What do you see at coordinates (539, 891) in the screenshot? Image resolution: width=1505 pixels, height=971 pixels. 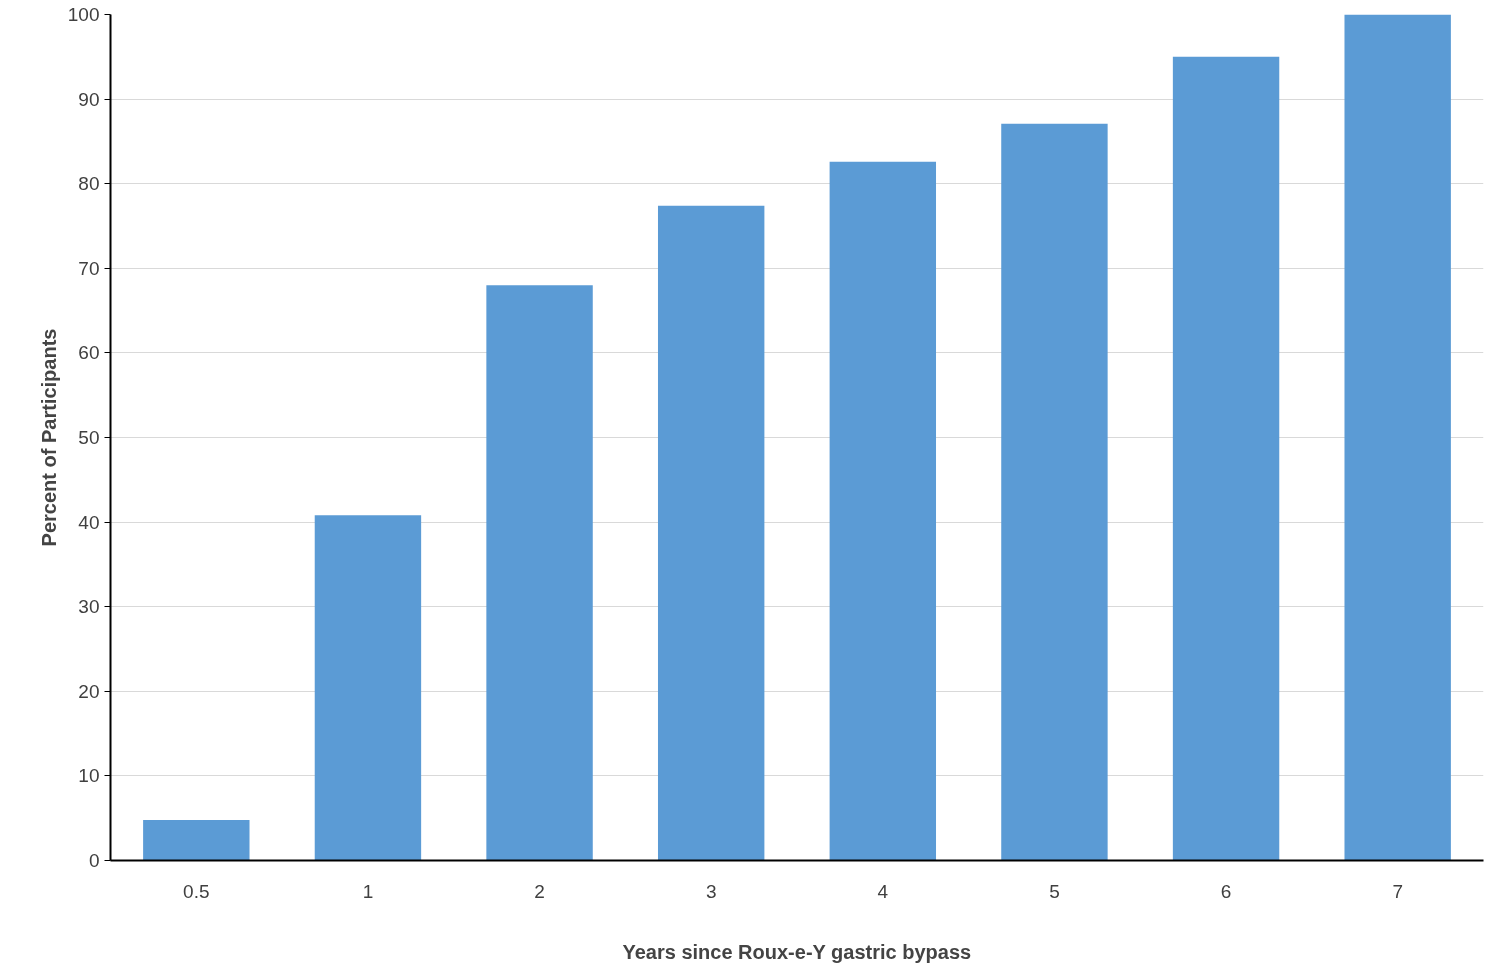 I see `x-tick-label: 2` at bounding box center [539, 891].